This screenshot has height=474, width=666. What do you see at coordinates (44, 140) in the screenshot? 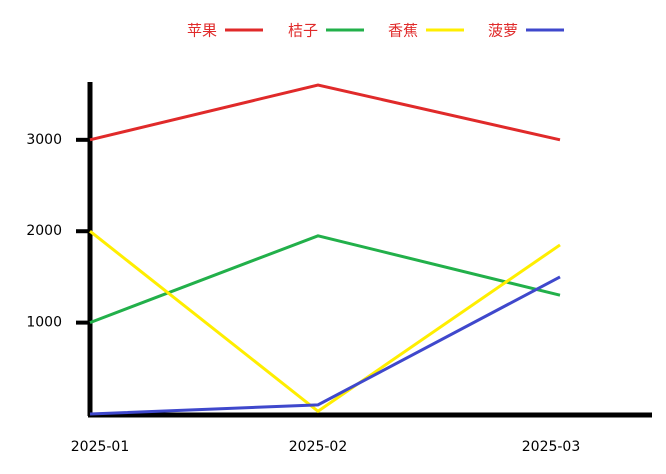
I see `y-tick-label: 3000` at bounding box center [44, 140].